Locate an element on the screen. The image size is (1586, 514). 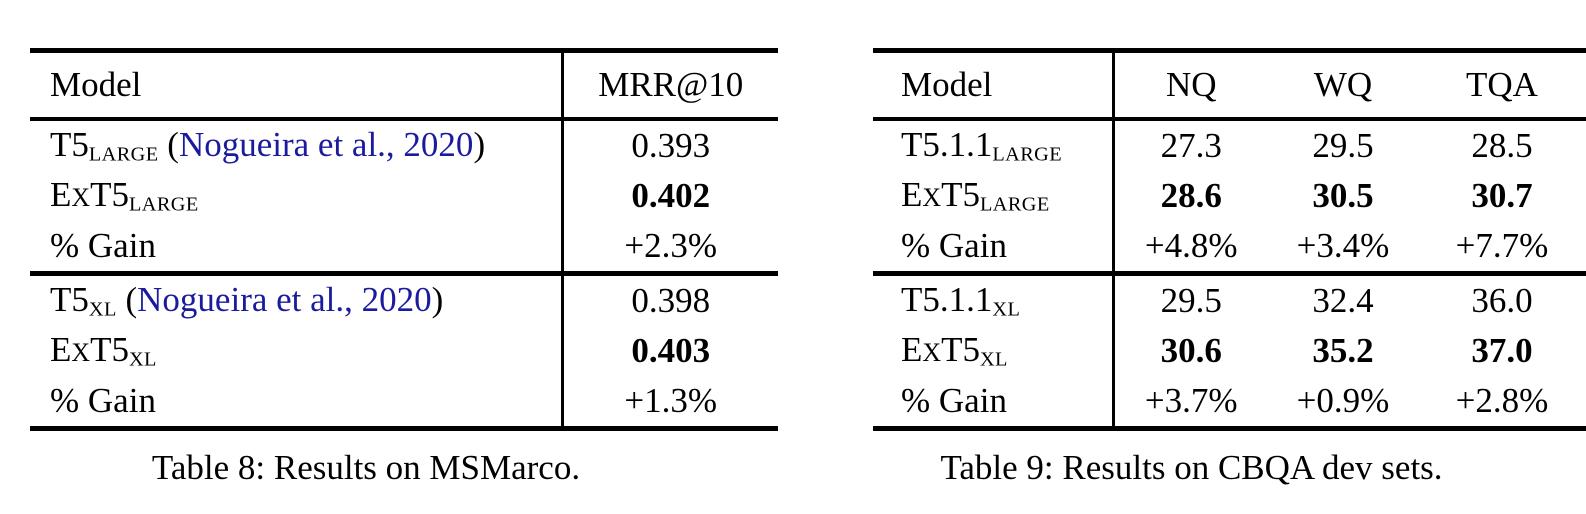
table-row-t511-xl: T5.1.1XL 29.5 32.4 36.0 is located at coordinates (1229, 298).